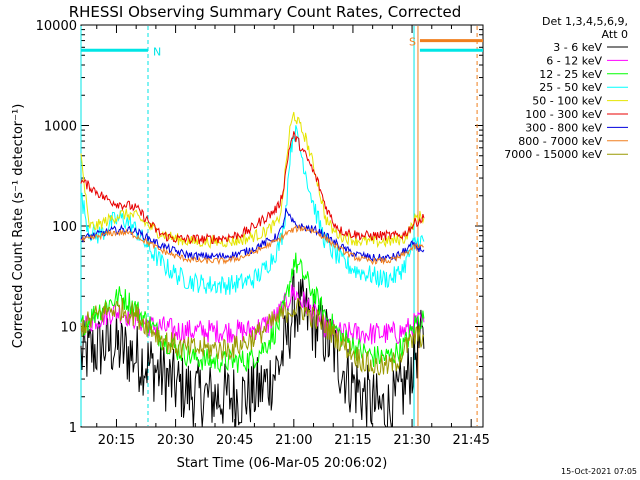 This screenshot has height=480, width=640. I want to click on x-tick-label: 21:15, so click(352, 440).